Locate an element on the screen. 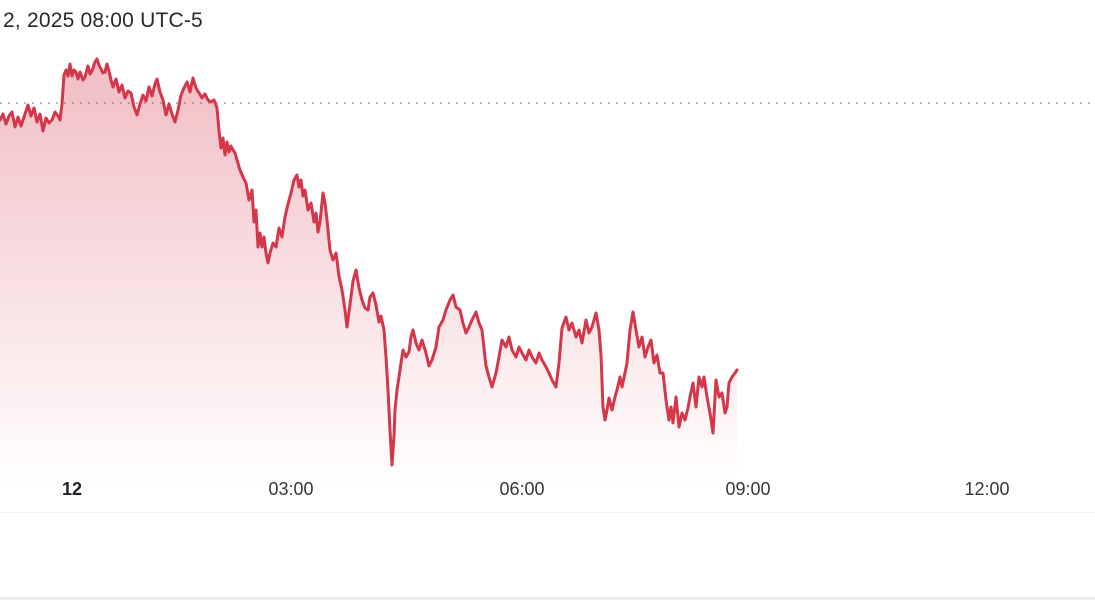 Image resolution: width=1095 pixels, height=600 pixels. chart-timestamp: 2, 2025 08:00 UTC-5 is located at coordinates (103, 20).